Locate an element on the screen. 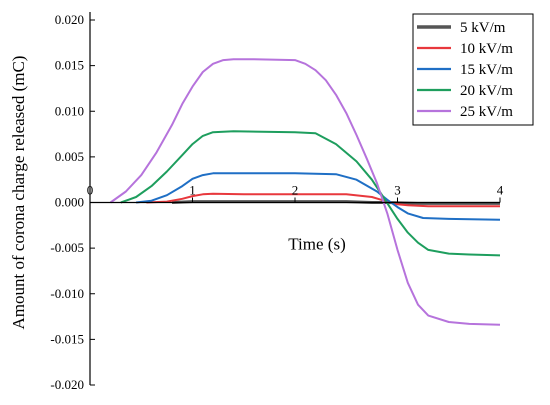 The height and width of the screenshot is (405, 550). legend-label: 25 kV/m is located at coordinates (486, 112).